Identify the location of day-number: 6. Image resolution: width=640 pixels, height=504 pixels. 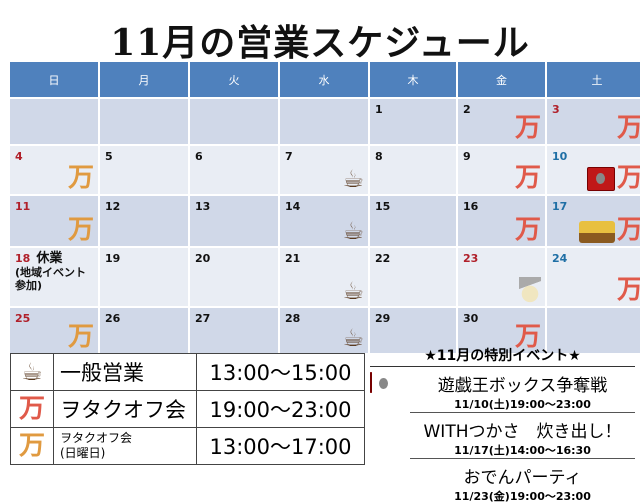
(199, 156).